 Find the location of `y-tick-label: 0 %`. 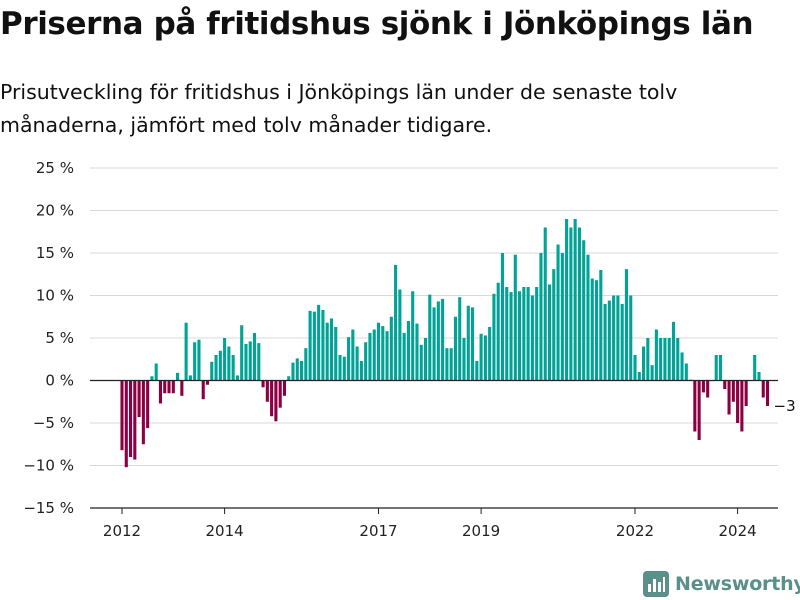

y-tick-label: 0 % is located at coordinates (59, 381).